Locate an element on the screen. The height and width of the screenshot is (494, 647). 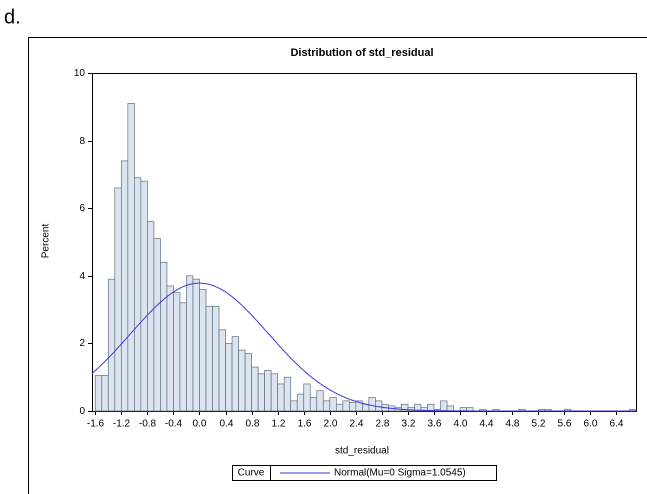
legend-box is located at coordinates (364, 473).